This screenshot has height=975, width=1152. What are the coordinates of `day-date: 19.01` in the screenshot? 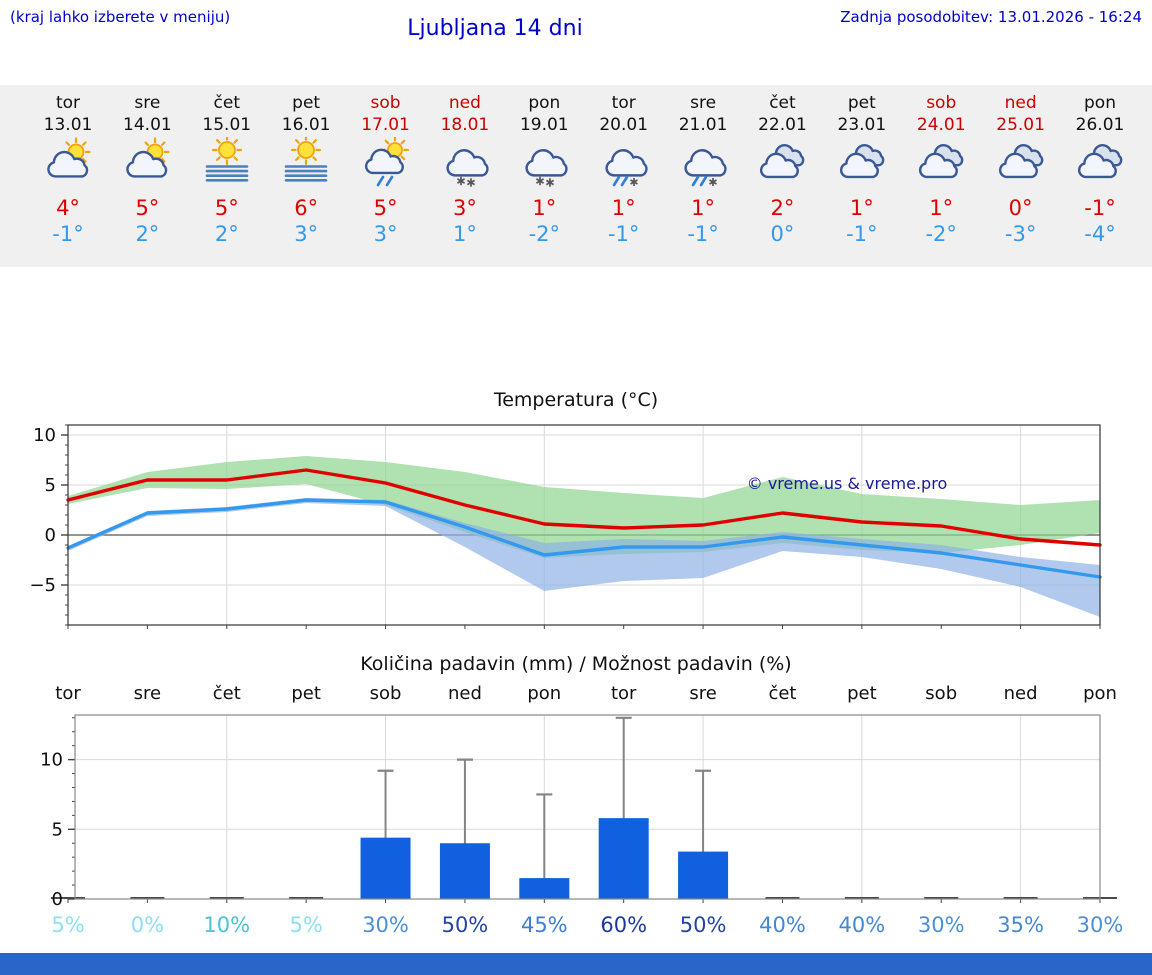 It's located at (544, 125).